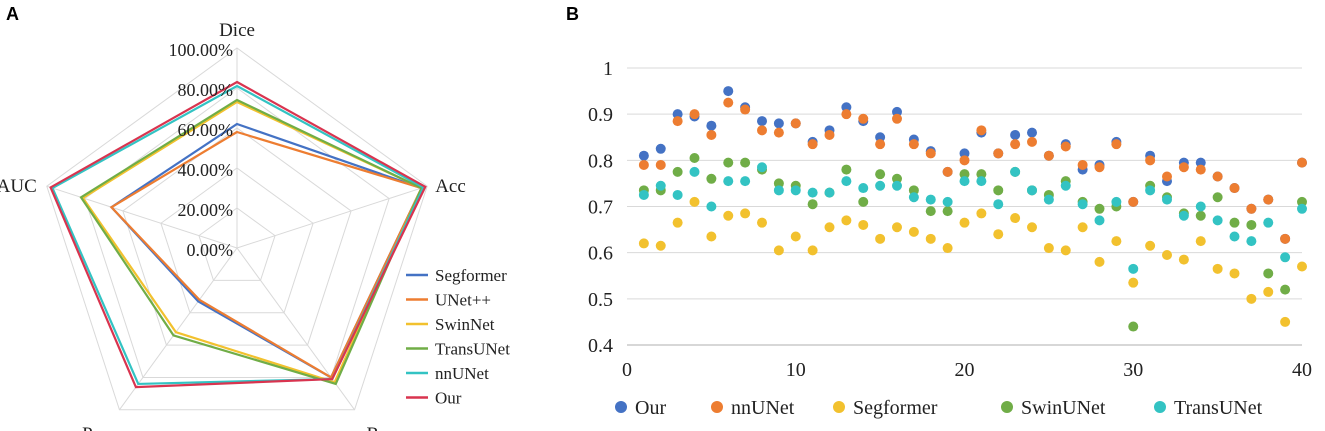  Describe the element at coordinates (600, 254) in the screenshot. I see `scatter-y-tick-label: 0.6` at that location.